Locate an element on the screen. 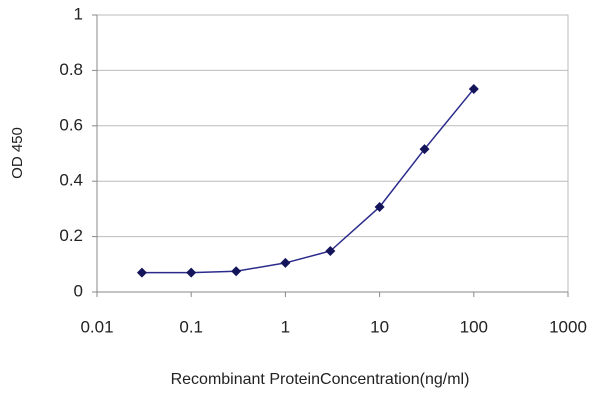 The width and height of the screenshot is (600, 400). y-tick-label: 0 is located at coordinates (78, 290).